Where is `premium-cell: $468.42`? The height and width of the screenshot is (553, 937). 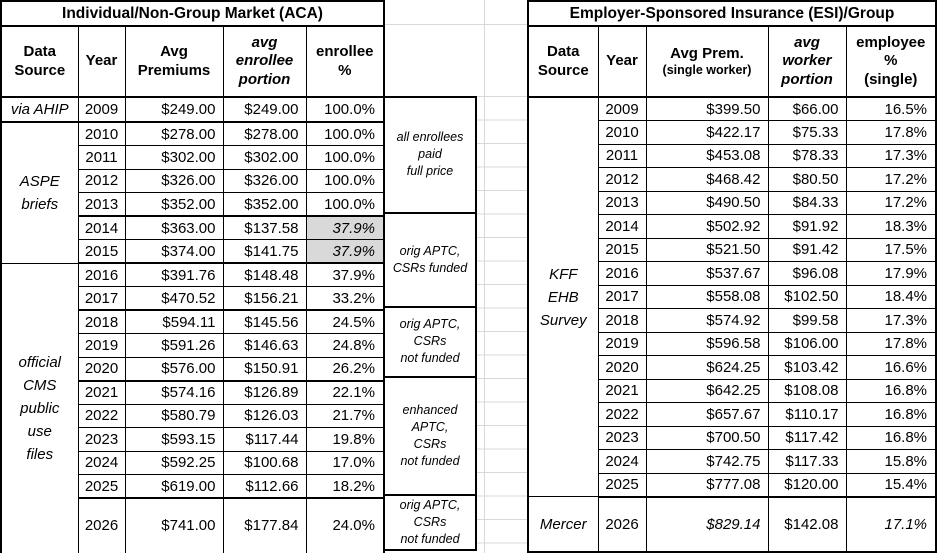
premium-cell: $468.42 is located at coordinates (707, 179).